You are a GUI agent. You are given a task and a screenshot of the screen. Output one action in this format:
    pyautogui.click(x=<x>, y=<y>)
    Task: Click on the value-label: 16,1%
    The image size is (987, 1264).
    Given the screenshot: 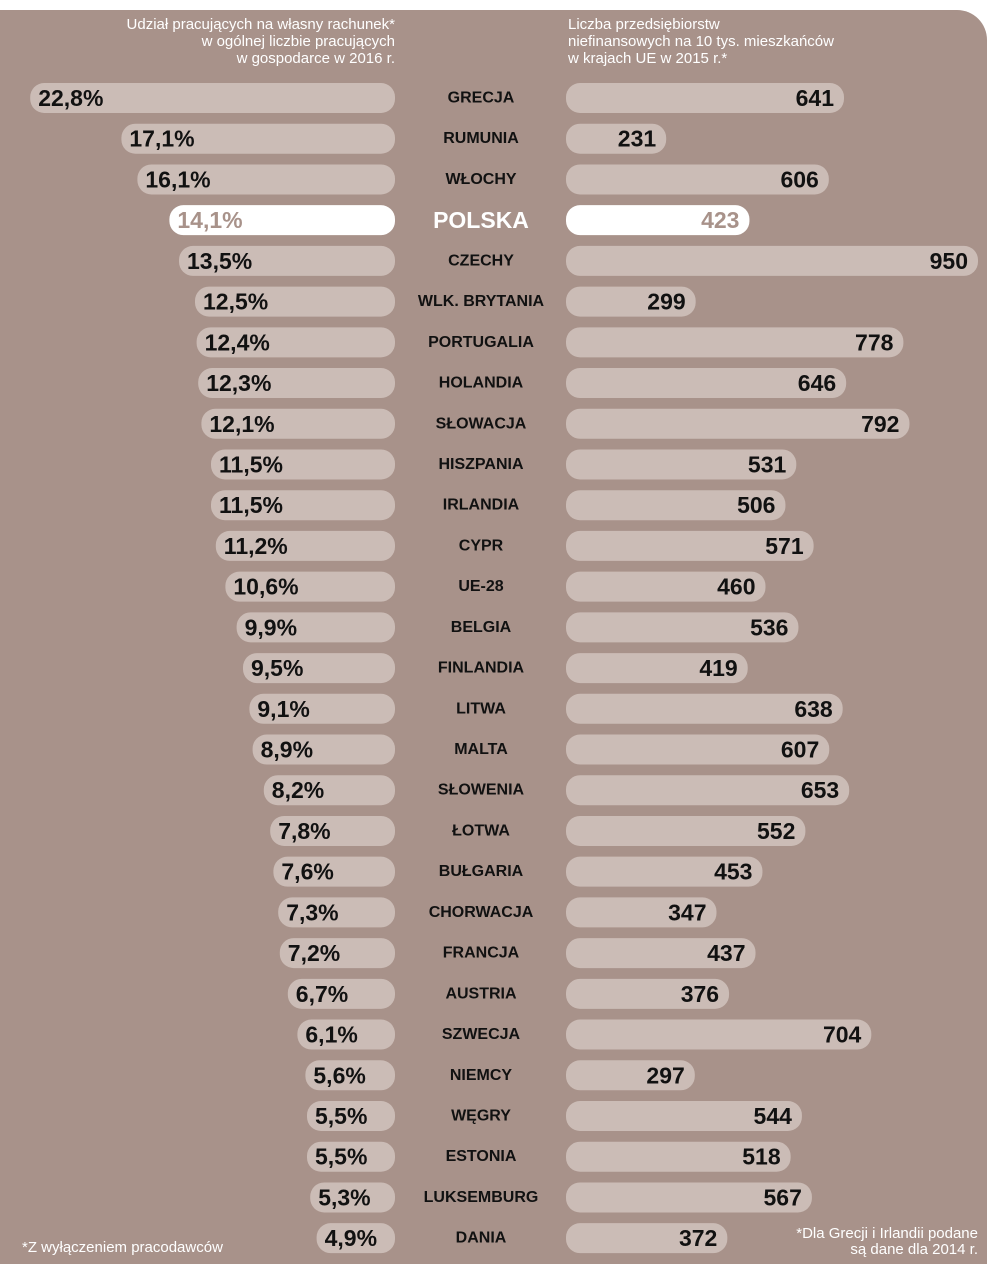 What is the action you would take?
    pyautogui.click(x=177, y=179)
    